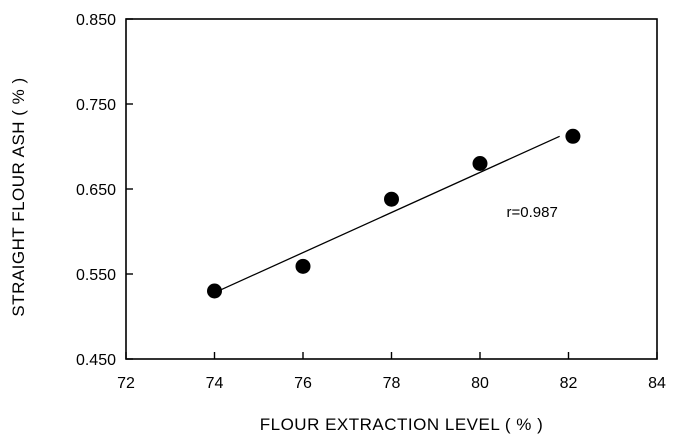 This screenshot has height=437, width=676. What do you see at coordinates (392, 383) in the screenshot?
I see `x-tick-label: 78` at bounding box center [392, 383].